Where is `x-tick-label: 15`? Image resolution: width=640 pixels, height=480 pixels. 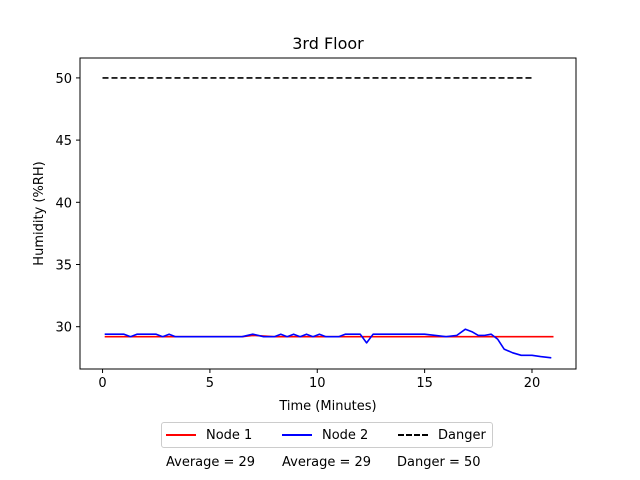 x-tick-label: 15 is located at coordinates (424, 383).